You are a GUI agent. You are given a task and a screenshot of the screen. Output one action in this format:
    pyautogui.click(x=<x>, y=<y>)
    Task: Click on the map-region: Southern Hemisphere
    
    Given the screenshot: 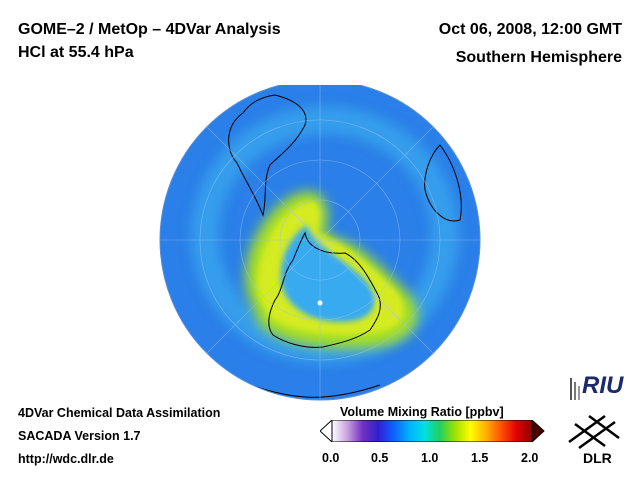 What is the action you would take?
    pyautogui.click(x=538, y=57)
    